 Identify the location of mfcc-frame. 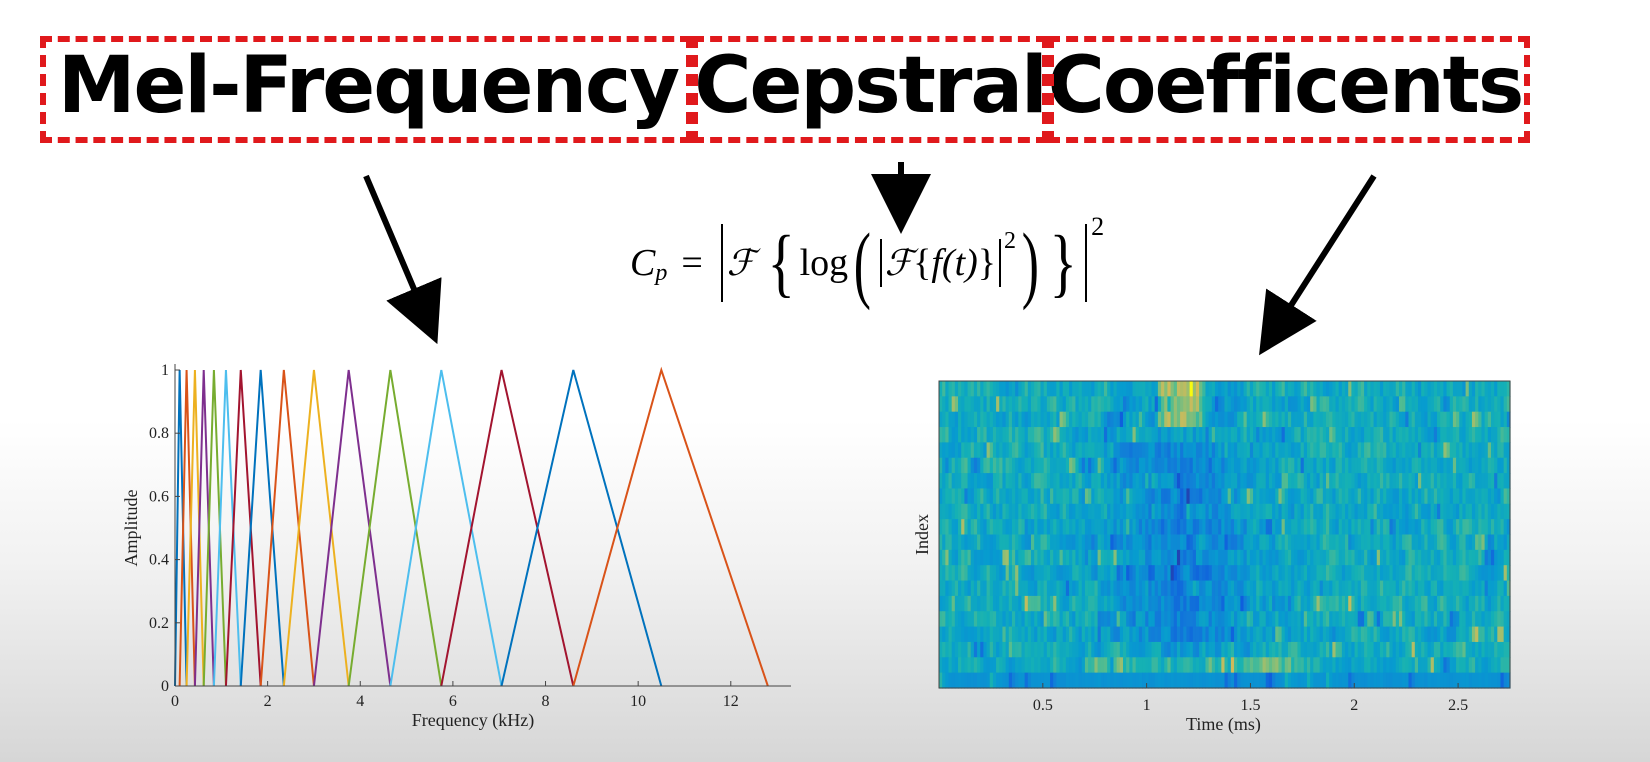
(1224, 534).